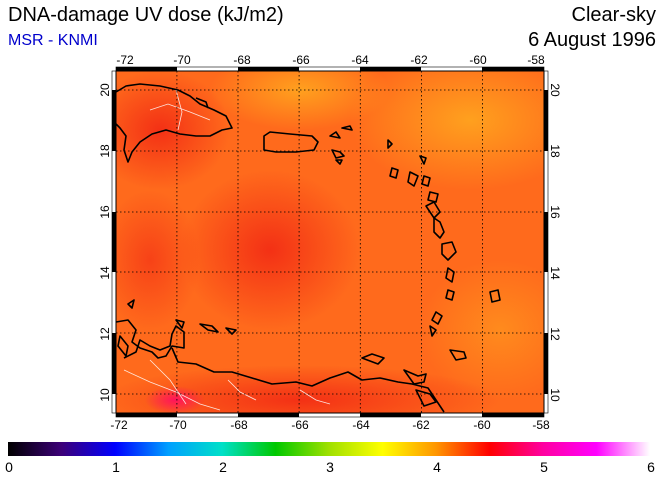 This screenshot has height=480, width=660. I want to click on longitude-labels-bottom: -72 -70 -68 -66 -64 -62 -60 -58, so click(330, 425).